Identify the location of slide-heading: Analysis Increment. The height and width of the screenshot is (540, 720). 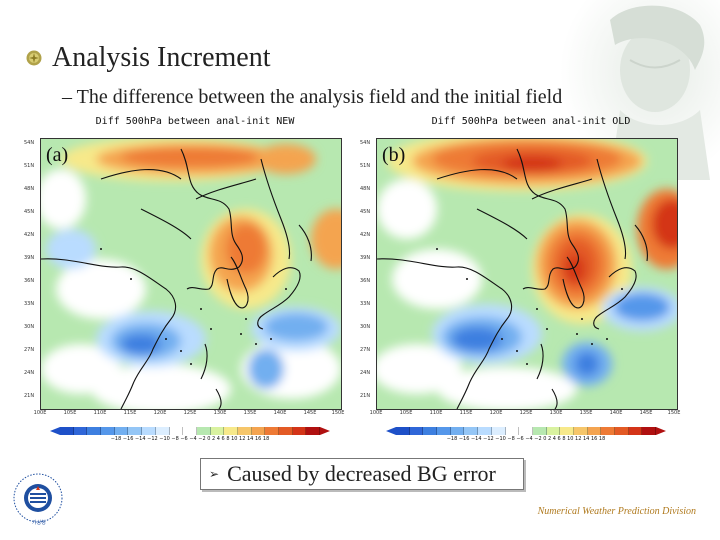
(148, 58).